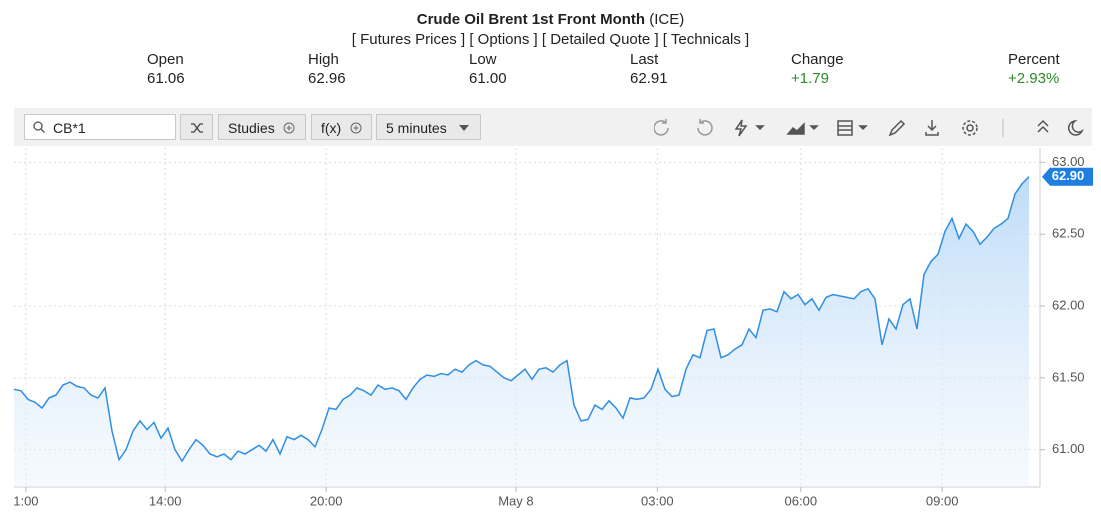 This screenshot has width=1101, height=514. What do you see at coordinates (845, 128) in the screenshot?
I see `layout` at bounding box center [845, 128].